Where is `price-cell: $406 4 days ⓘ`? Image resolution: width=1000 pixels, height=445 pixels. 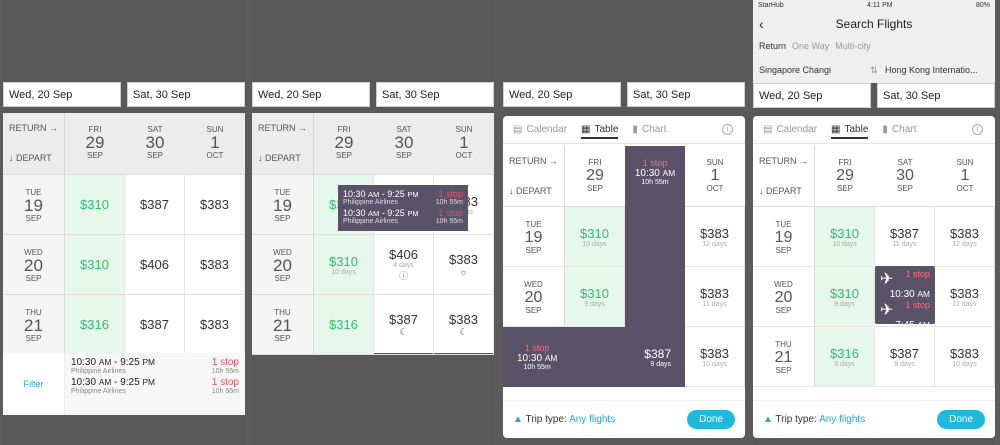
price-cell: $406 4 days ⓘ is located at coordinates (404, 264).